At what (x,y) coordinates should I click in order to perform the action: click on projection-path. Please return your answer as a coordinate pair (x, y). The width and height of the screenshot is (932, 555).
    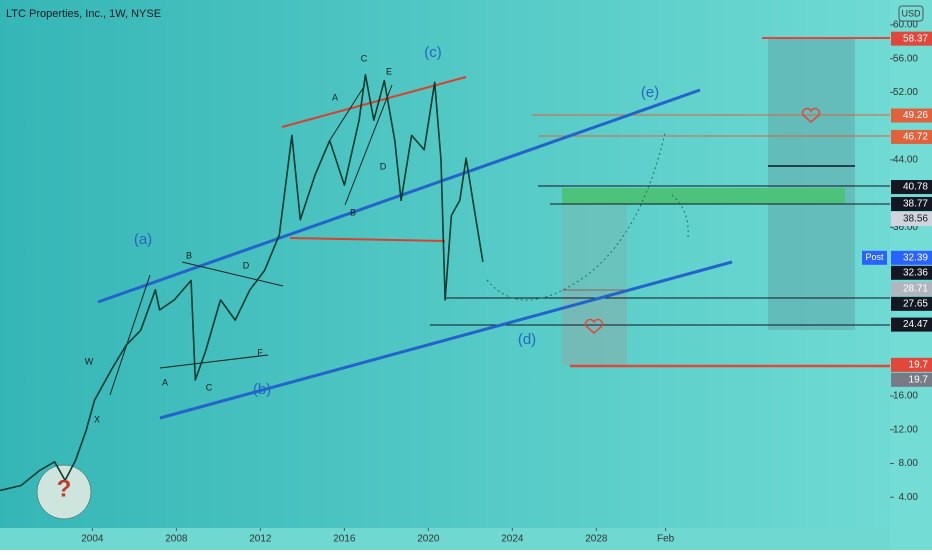
    Looking at the image, I should click on (576, 216).